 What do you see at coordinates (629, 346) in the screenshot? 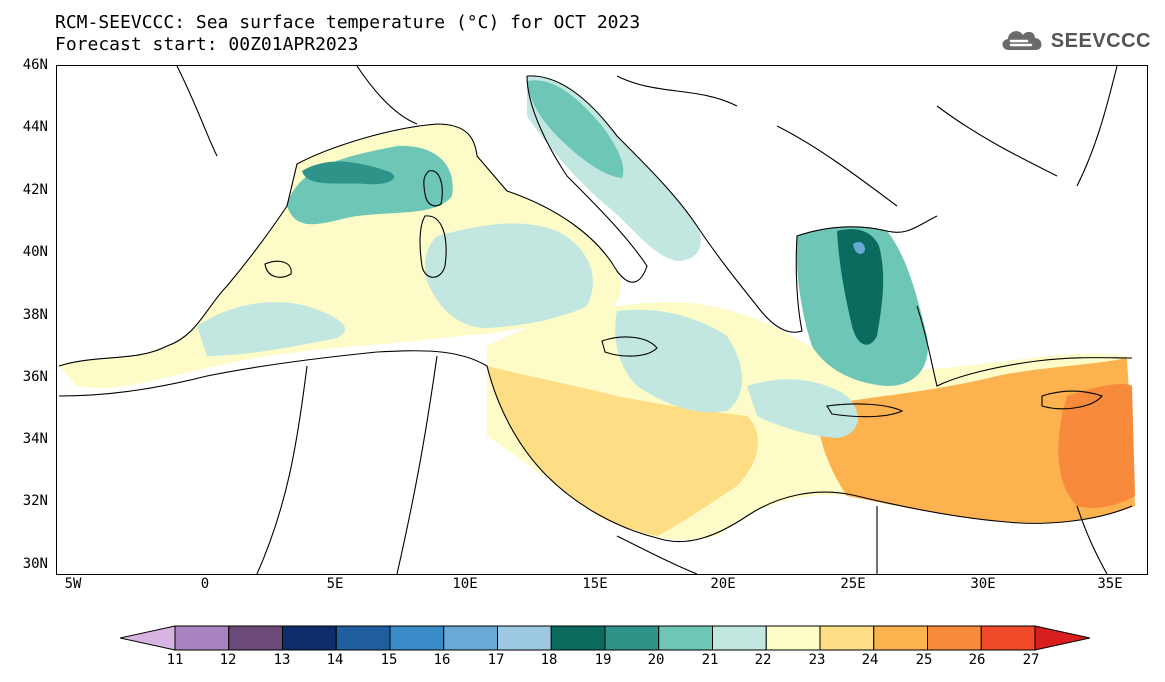
I see `sicily-outline` at bounding box center [629, 346].